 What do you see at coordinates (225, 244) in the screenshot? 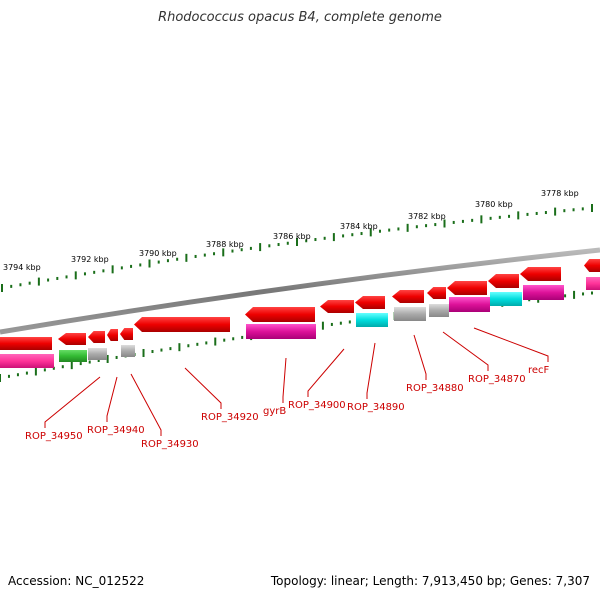
I see `scale-label: 3788 kbp` at bounding box center [225, 244].